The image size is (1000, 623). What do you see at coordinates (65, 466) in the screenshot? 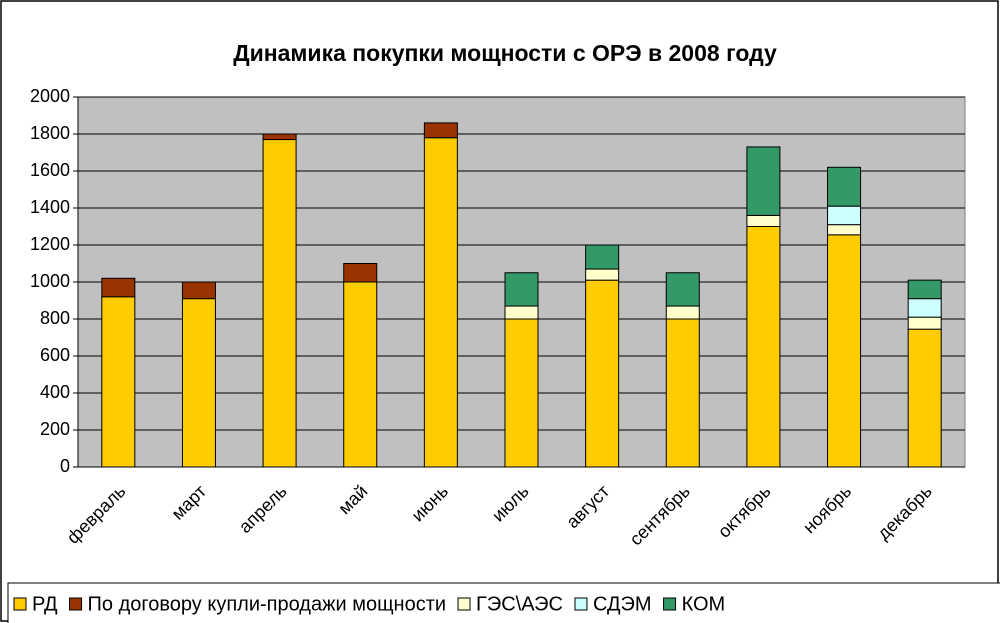
I see `y-tick-label: 0` at bounding box center [65, 466].